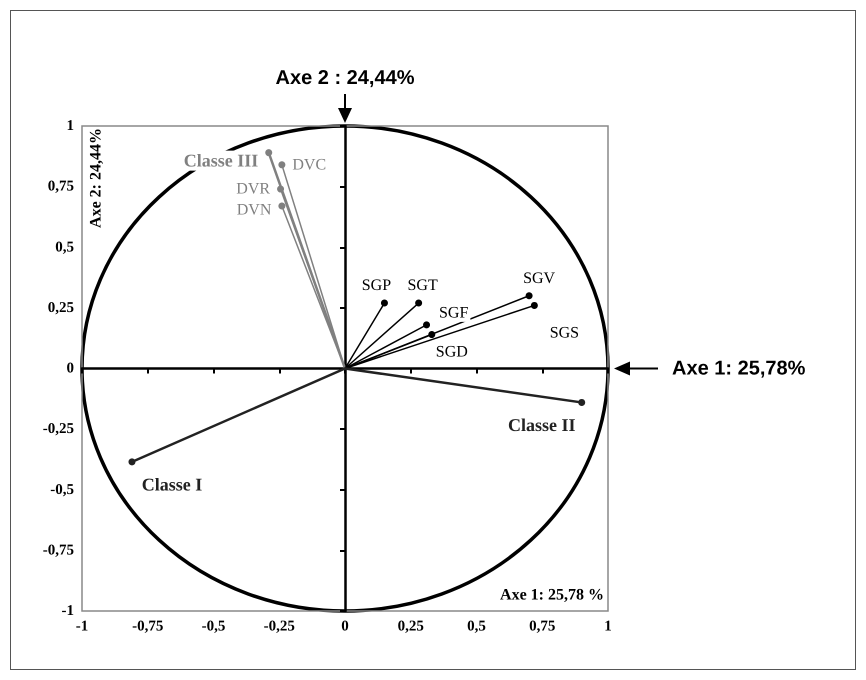 Image resolution: width=866 pixels, height=680 pixels. Describe the element at coordinates (552, 595) in the screenshot. I see `x-axis-title: Axe 1: 25,78 %` at that location.